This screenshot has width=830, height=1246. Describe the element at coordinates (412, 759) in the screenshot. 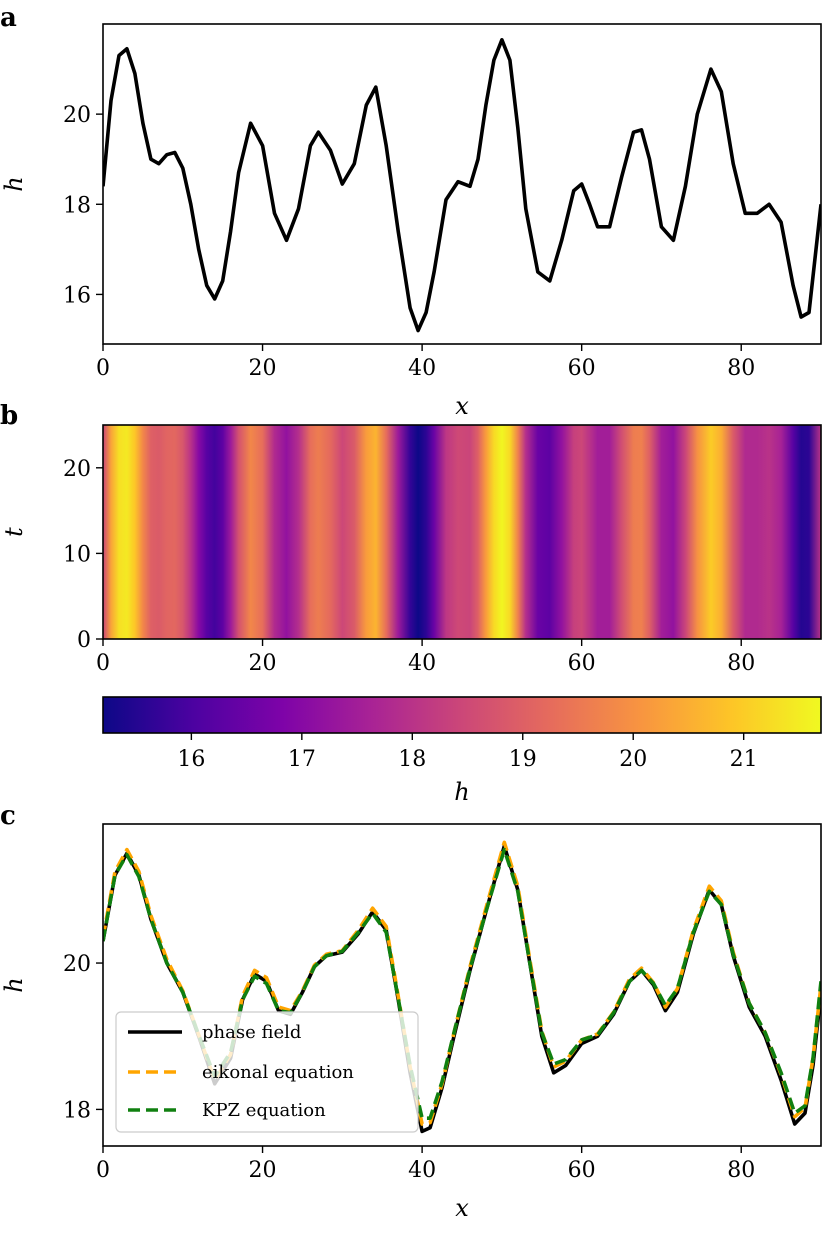

I see `colorbar-tick-label: 18` at that location.